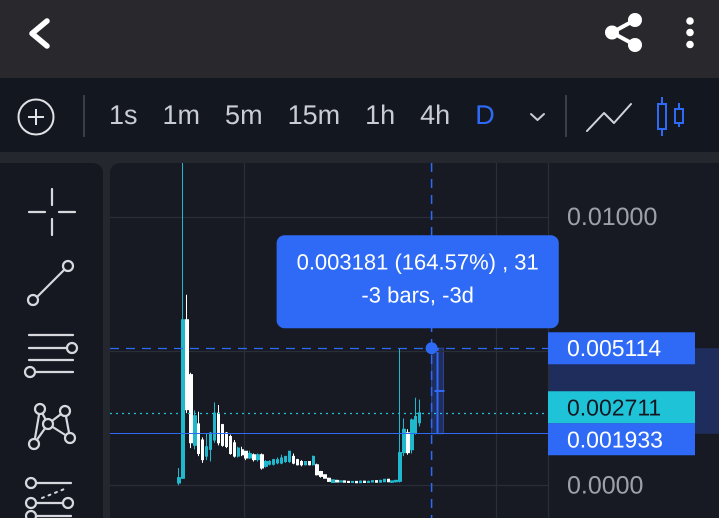 This screenshot has height=518, width=719. I want to click on annotation: -3 bars, -3d, so click(417, 295).